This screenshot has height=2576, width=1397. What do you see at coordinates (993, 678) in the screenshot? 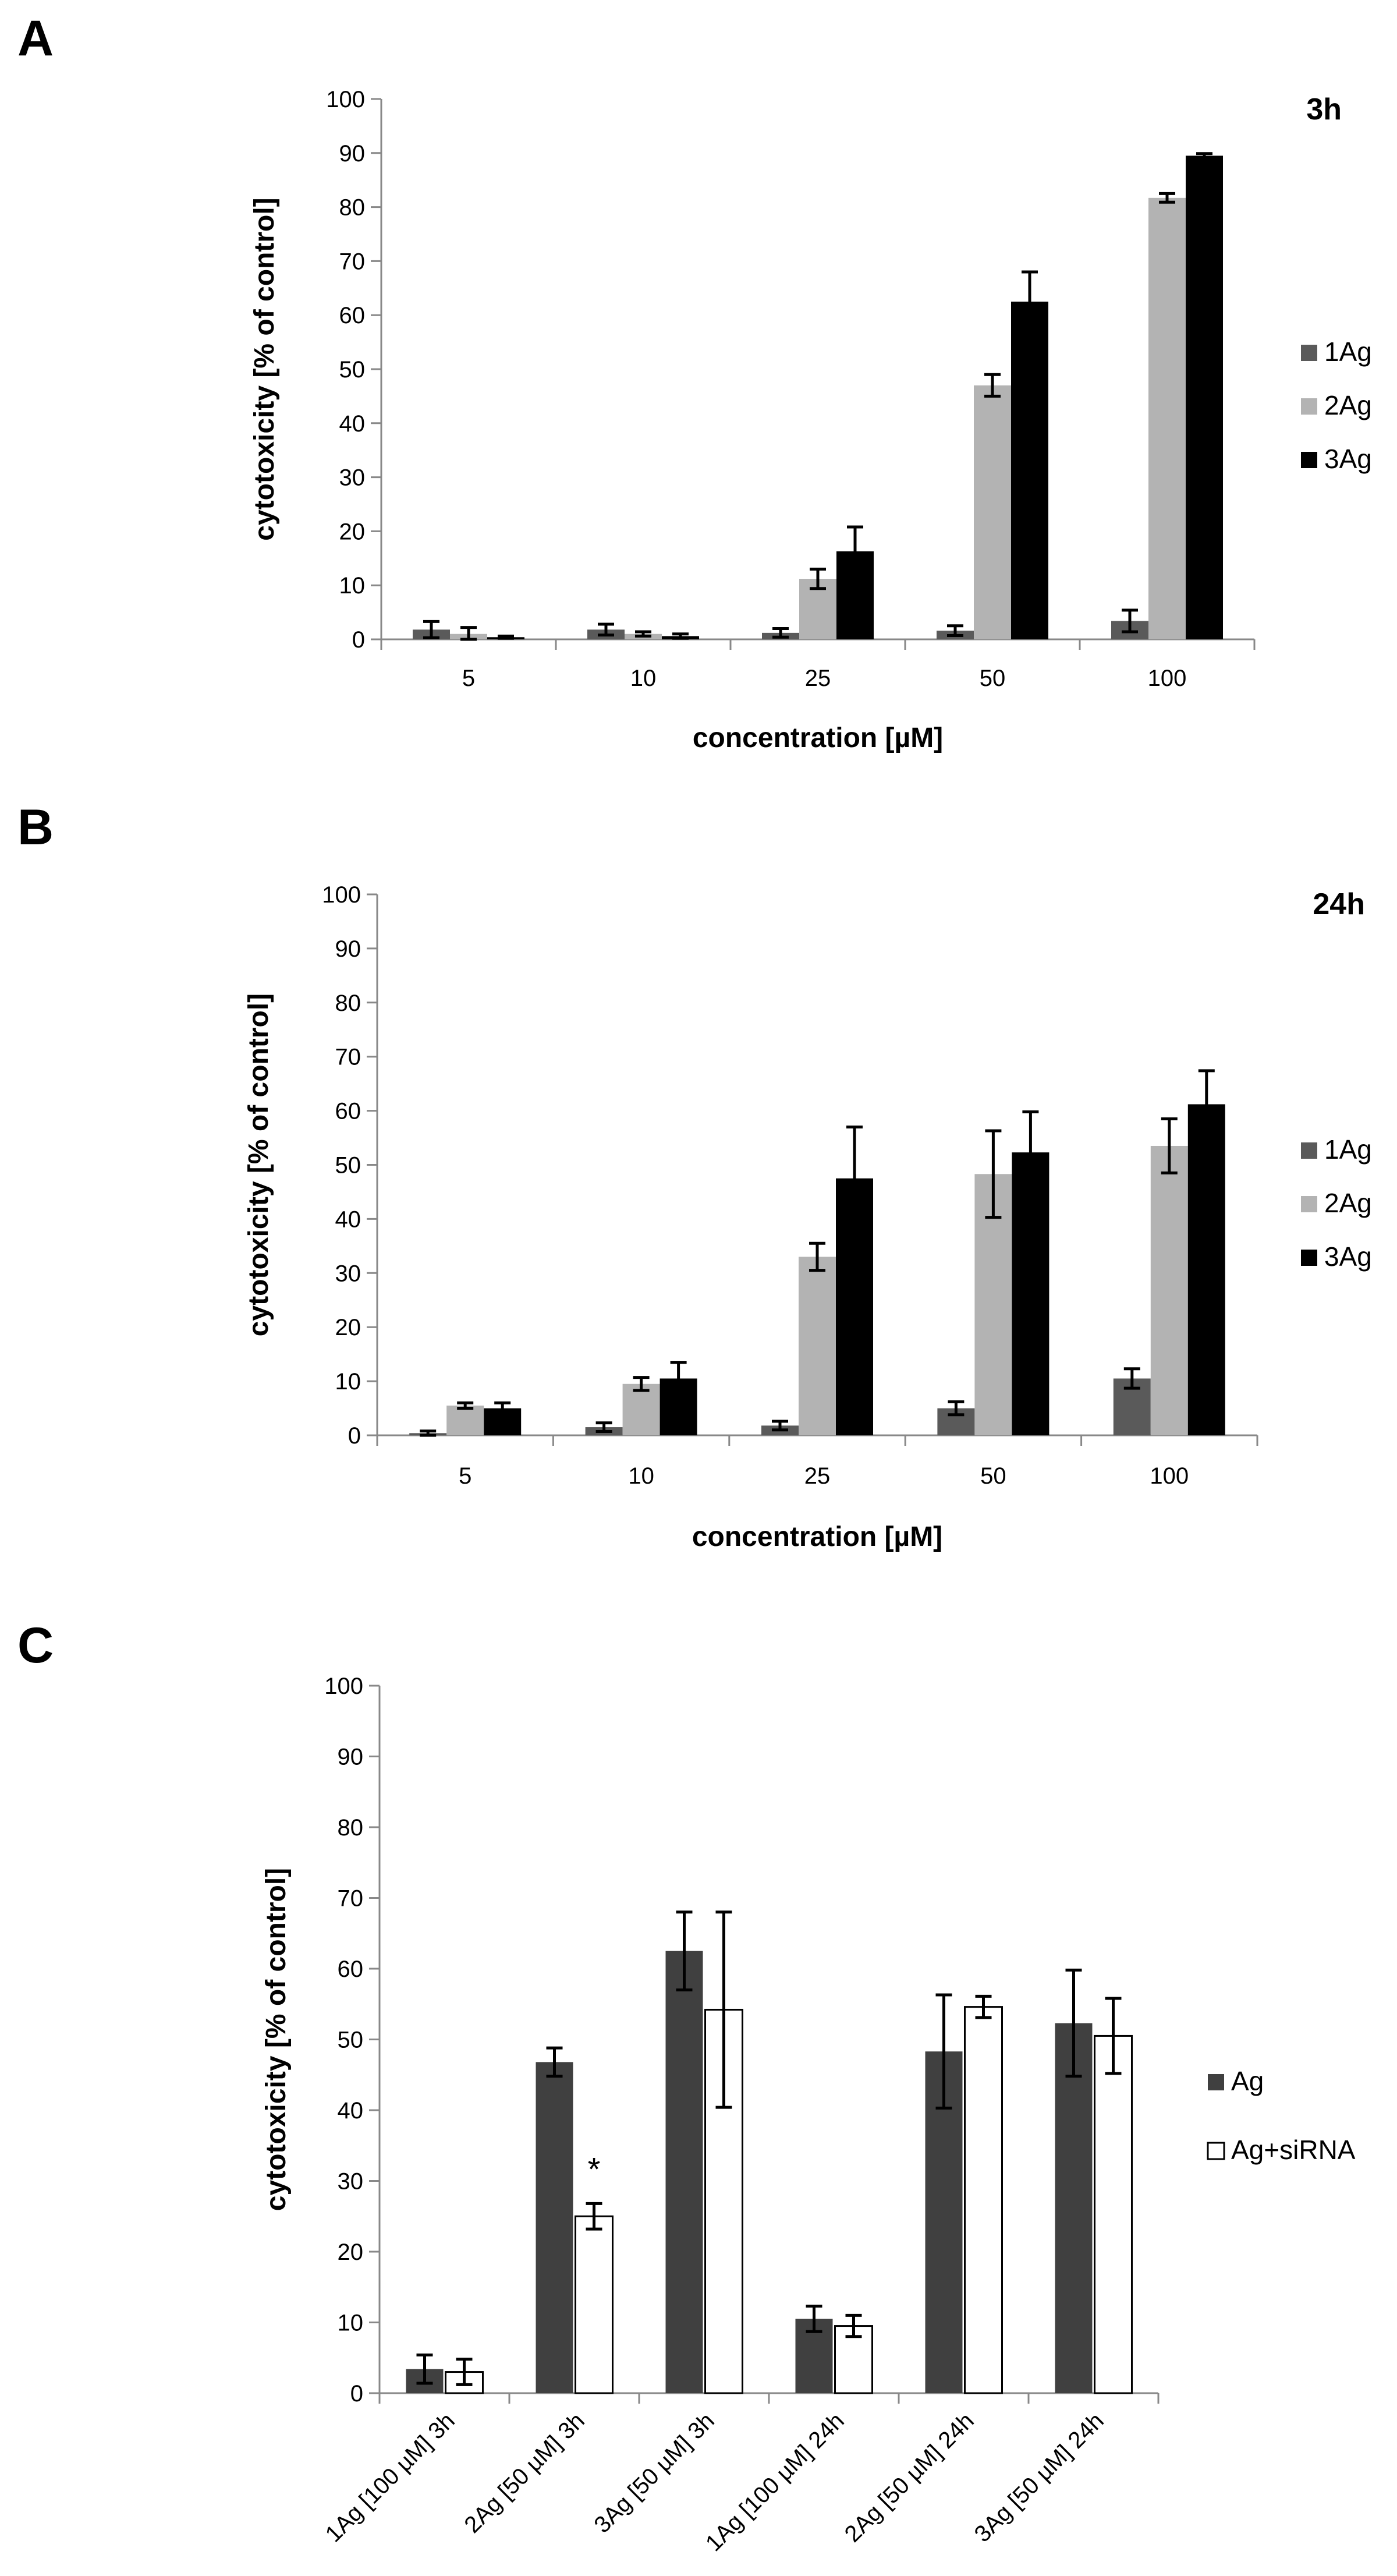
I see `panel-a-category-label: 50` at bounding box center [993, 678].